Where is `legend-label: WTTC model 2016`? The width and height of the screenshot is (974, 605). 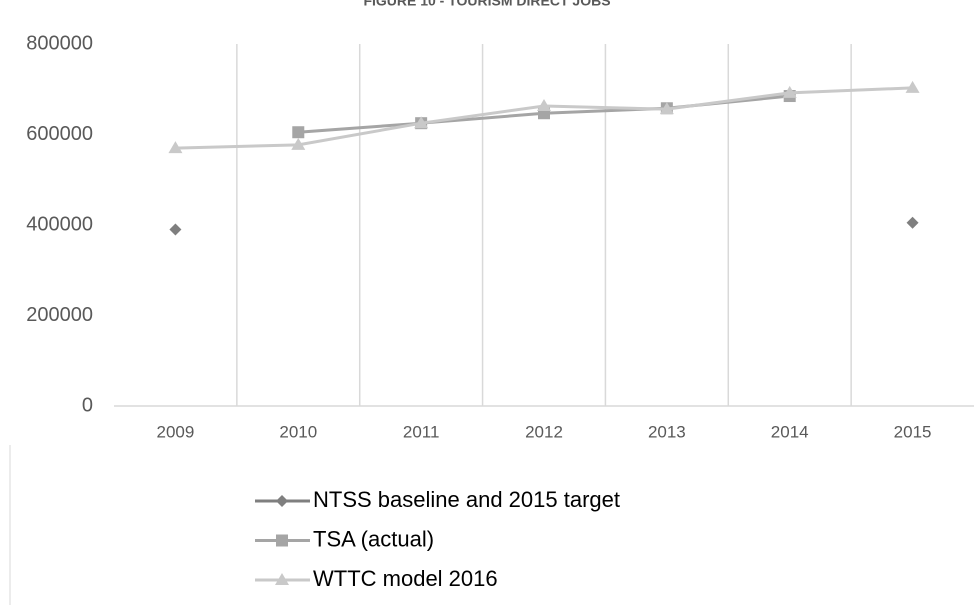 legend-label: WTTC model 2016 is located at coordinates (405, 578).